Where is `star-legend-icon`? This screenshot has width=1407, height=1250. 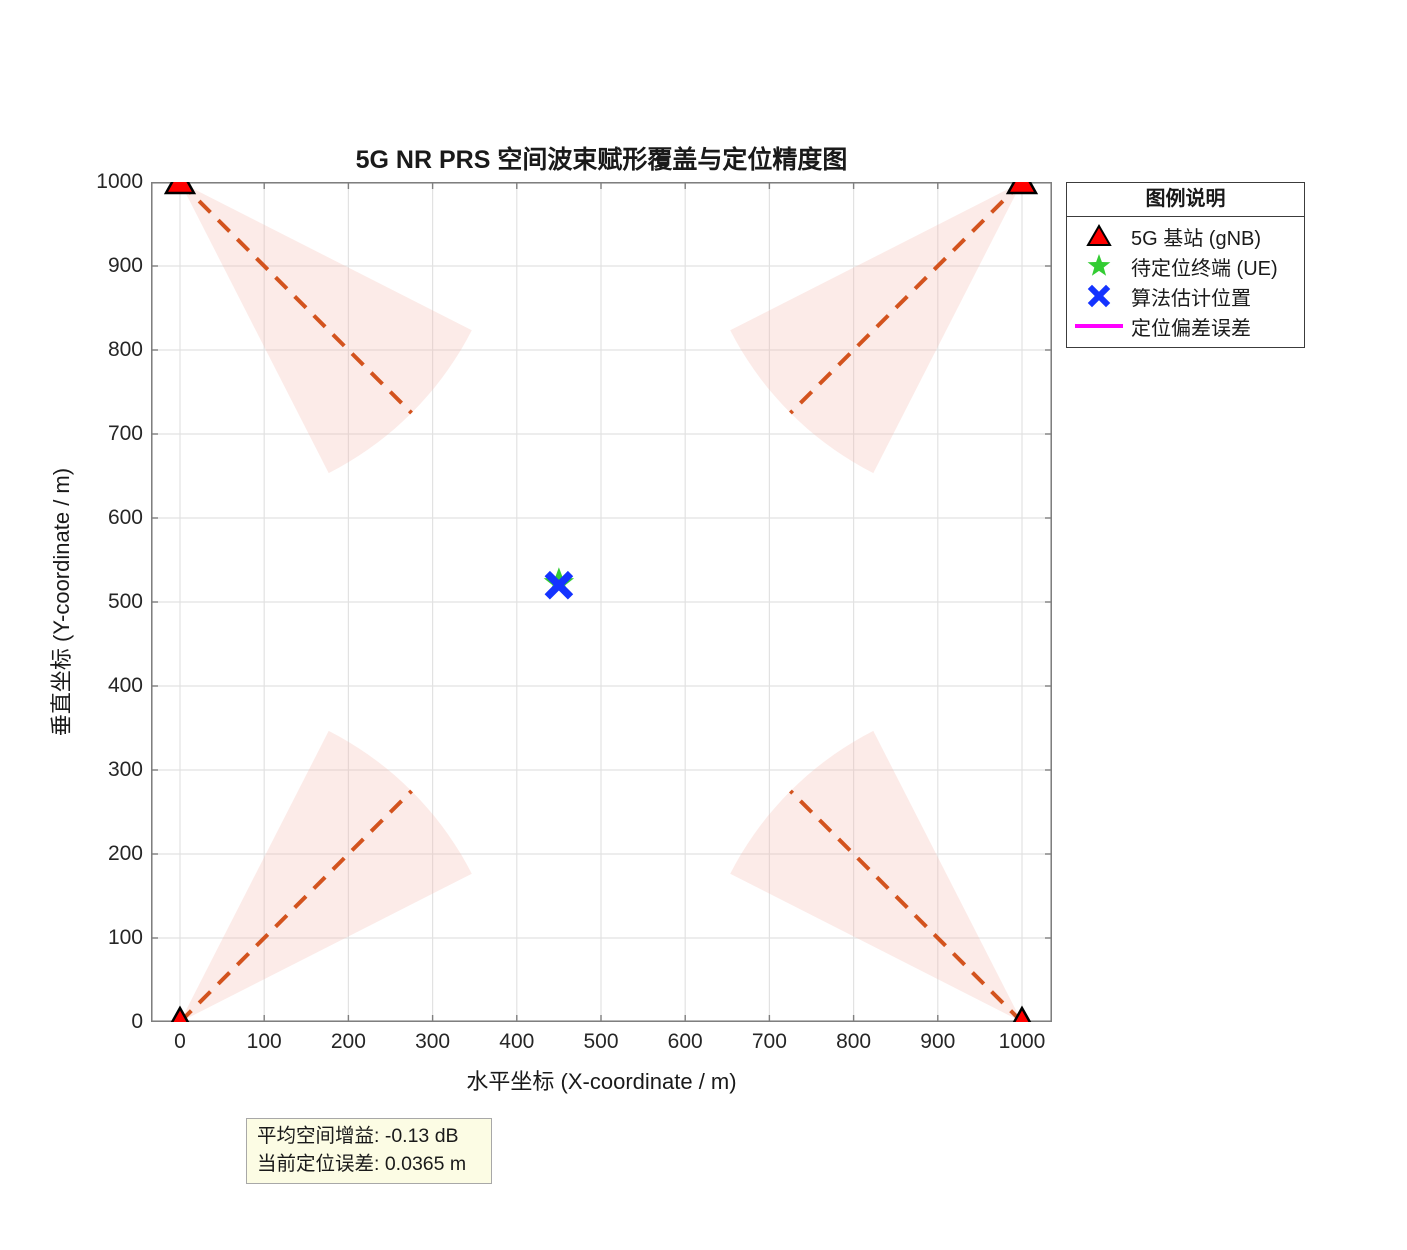
star-legend-icon is located at coordinates (1099, 266).